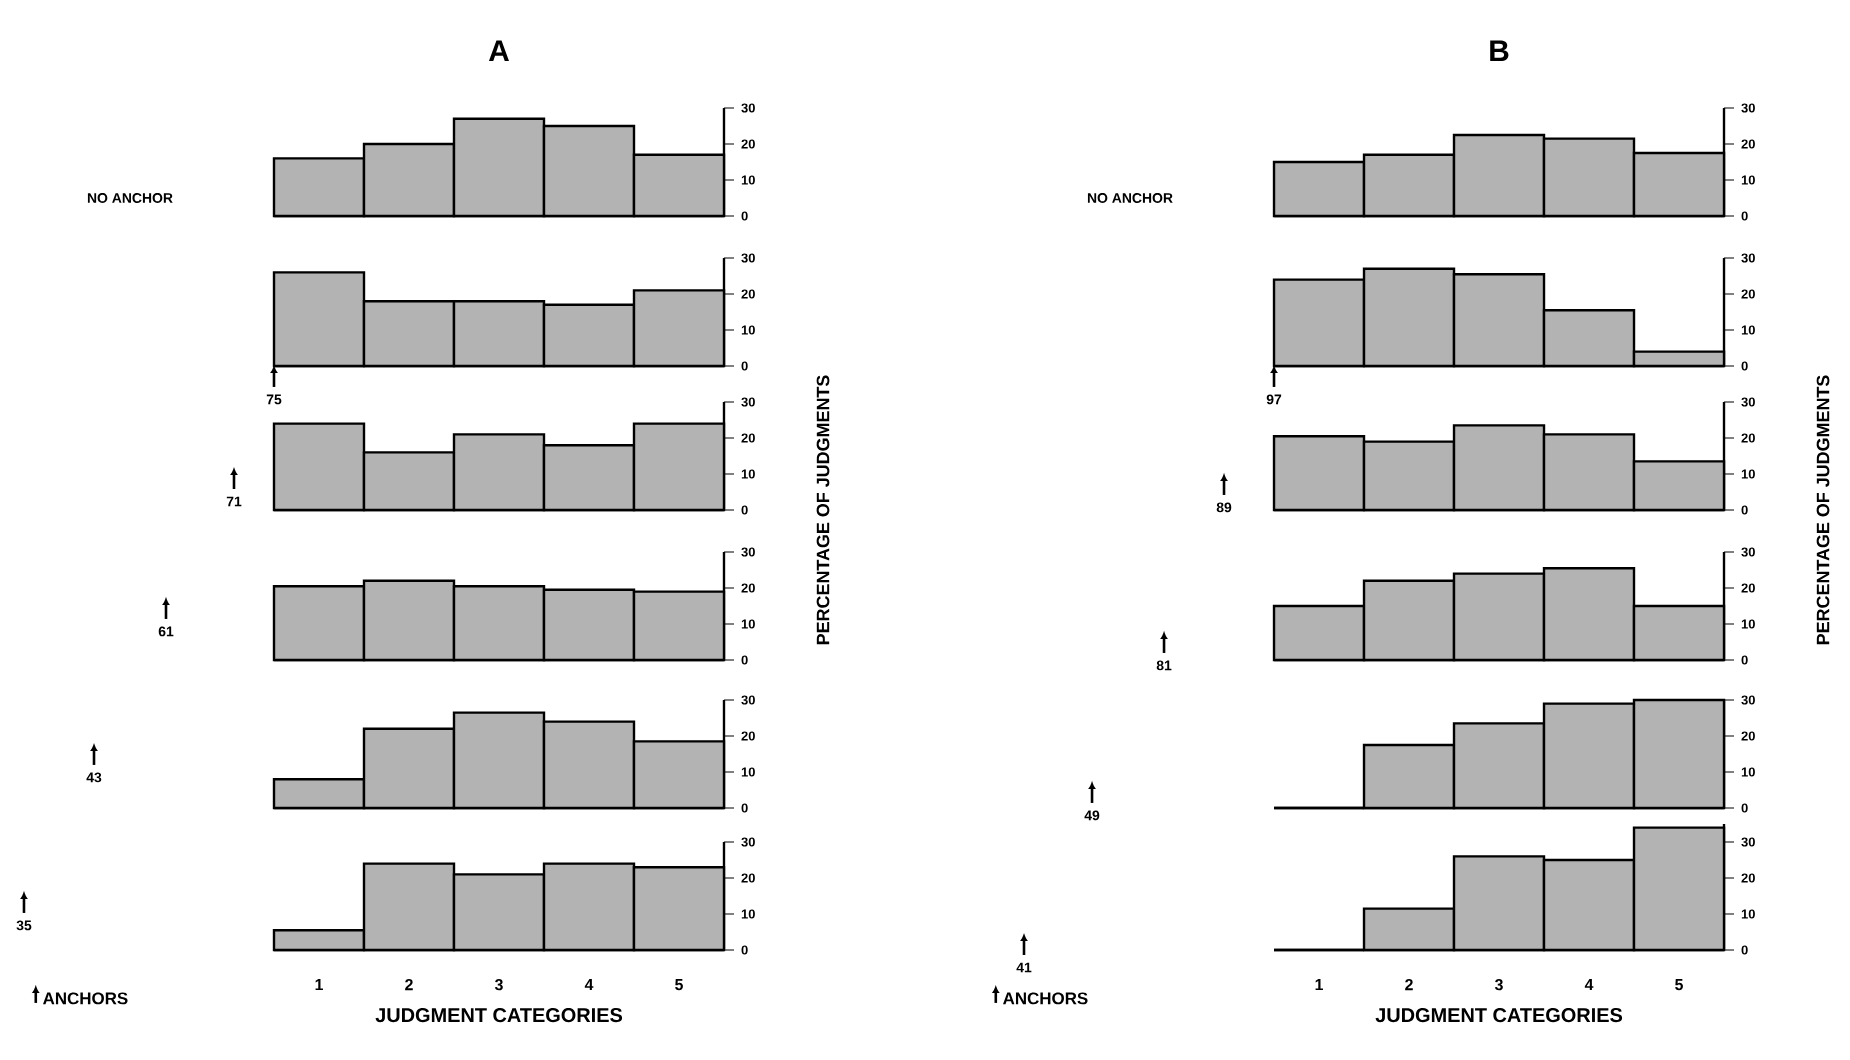  I want to click on chart-title: B, so click(1499, 50).